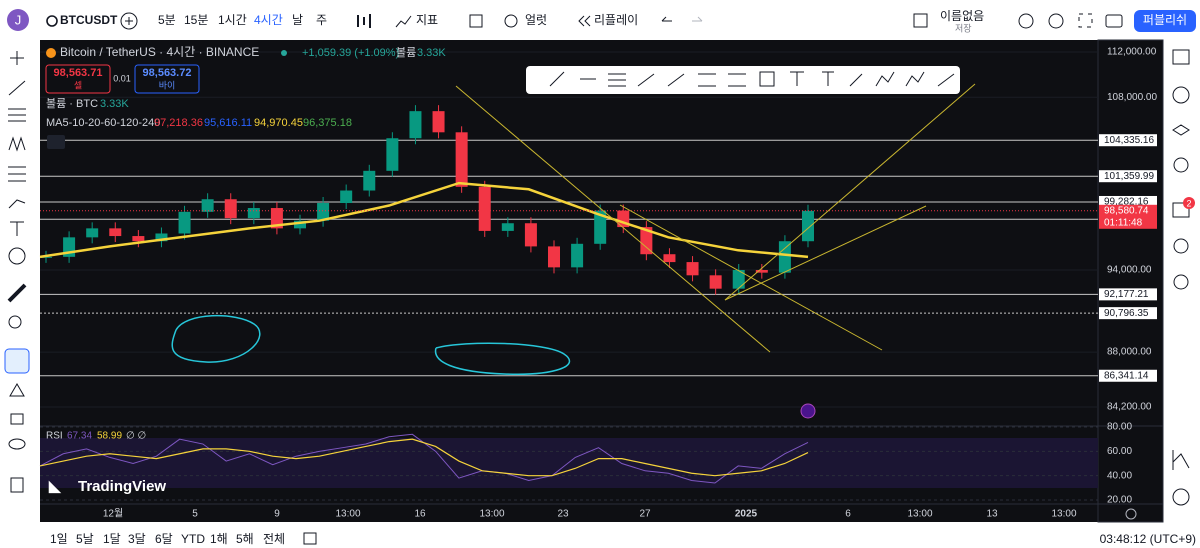 The height and width of the screenshot is (548, 1200). Describe the element at coordinates (1181, 57) in the screenshot. I see `watchlist` at that location.